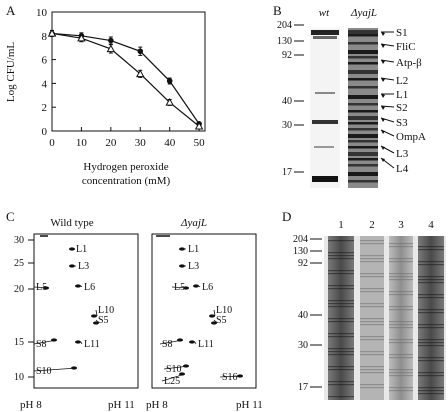 Image resolution: width=448 pixels, height=412 pixels. I want to click on spot-label: L11, so click(206, 344).